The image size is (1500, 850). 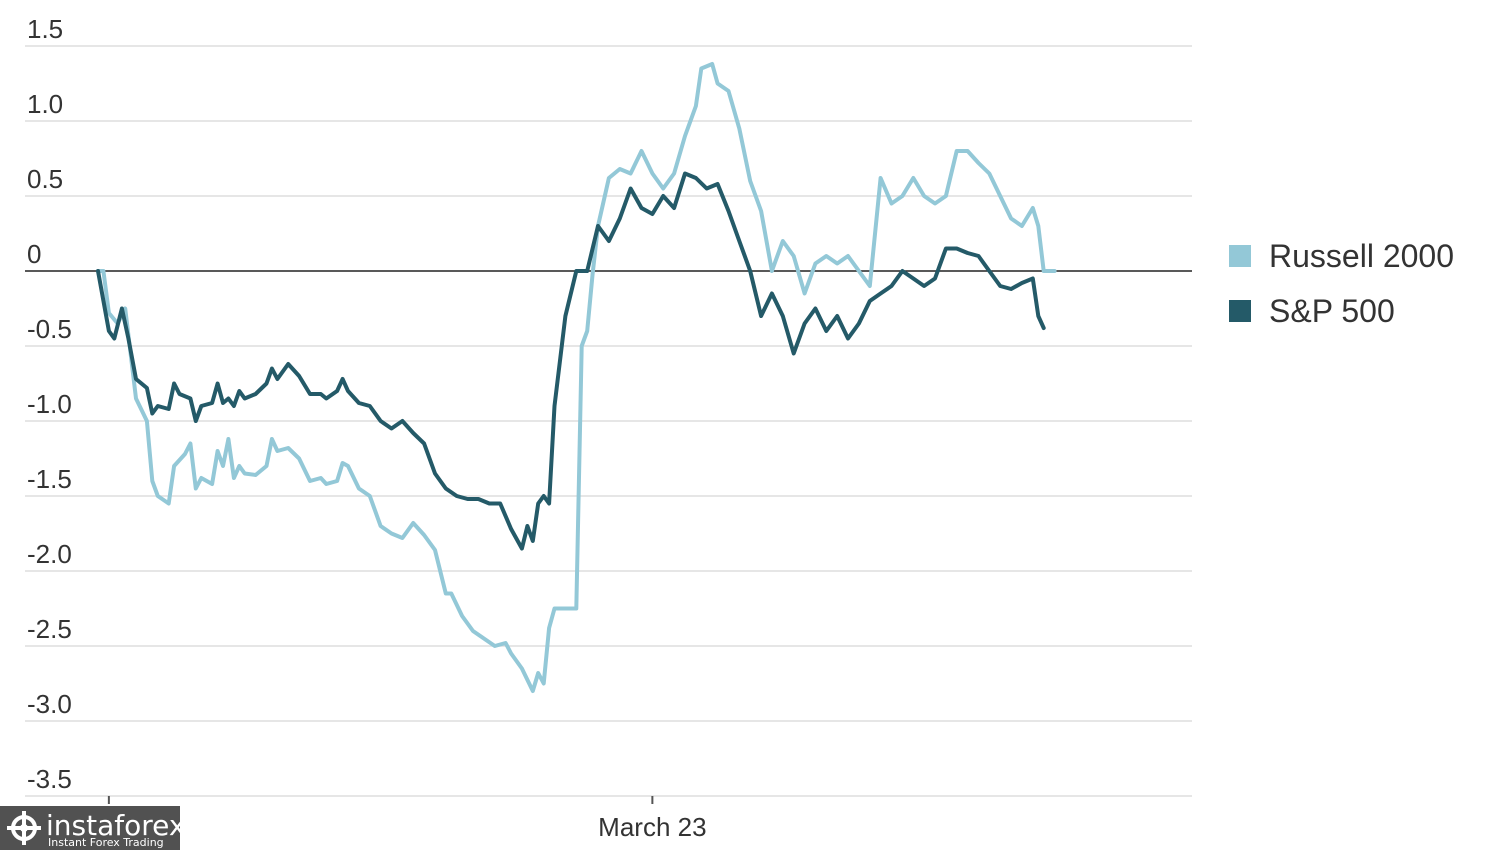 I want to click on y-tick-label: -2.5, so click(x=49, y=629).